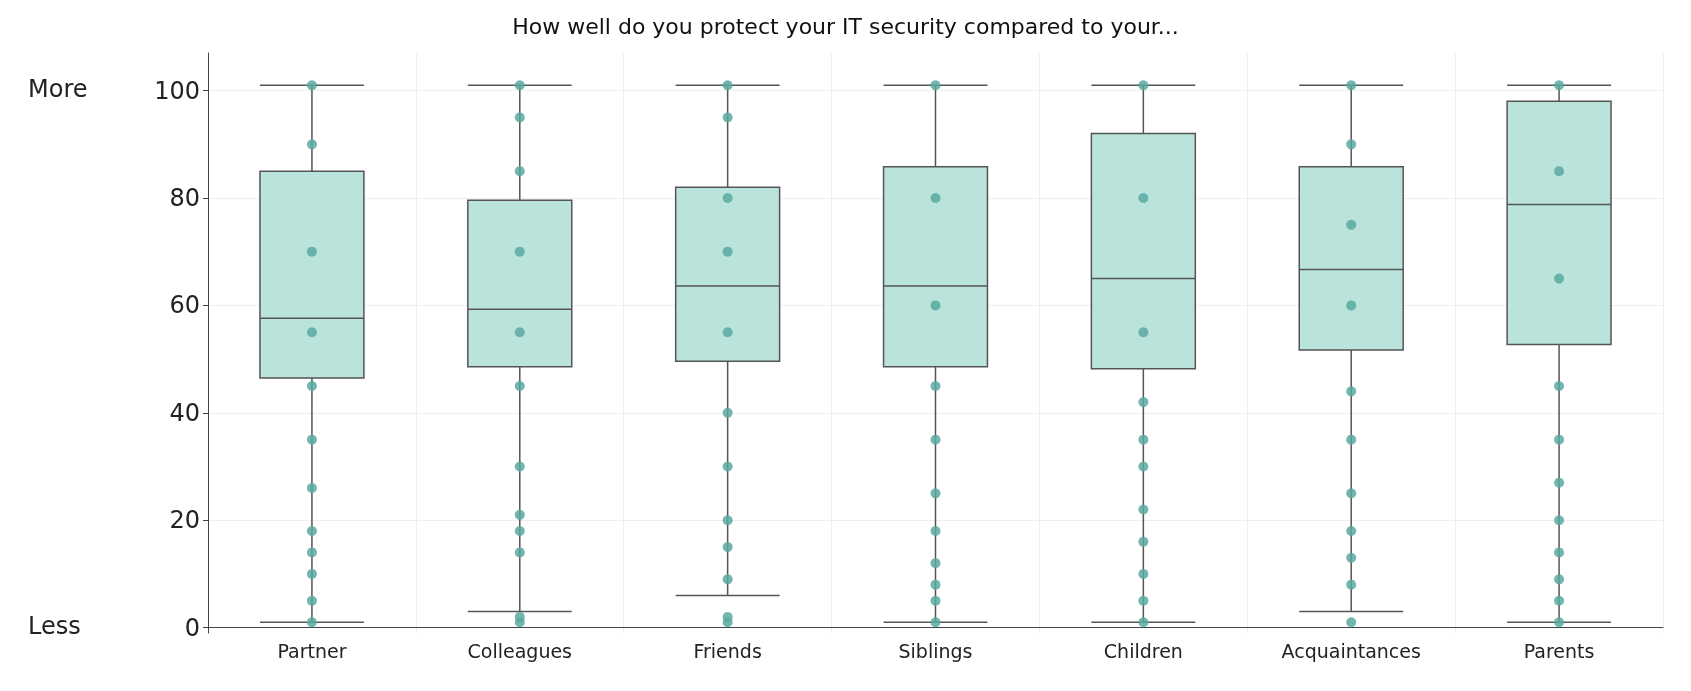 This screenshot has width=1691, height=691. Describe the element at coordinates (184, 305) in the screenshot. I see `y-tick-label: 60` at that location.